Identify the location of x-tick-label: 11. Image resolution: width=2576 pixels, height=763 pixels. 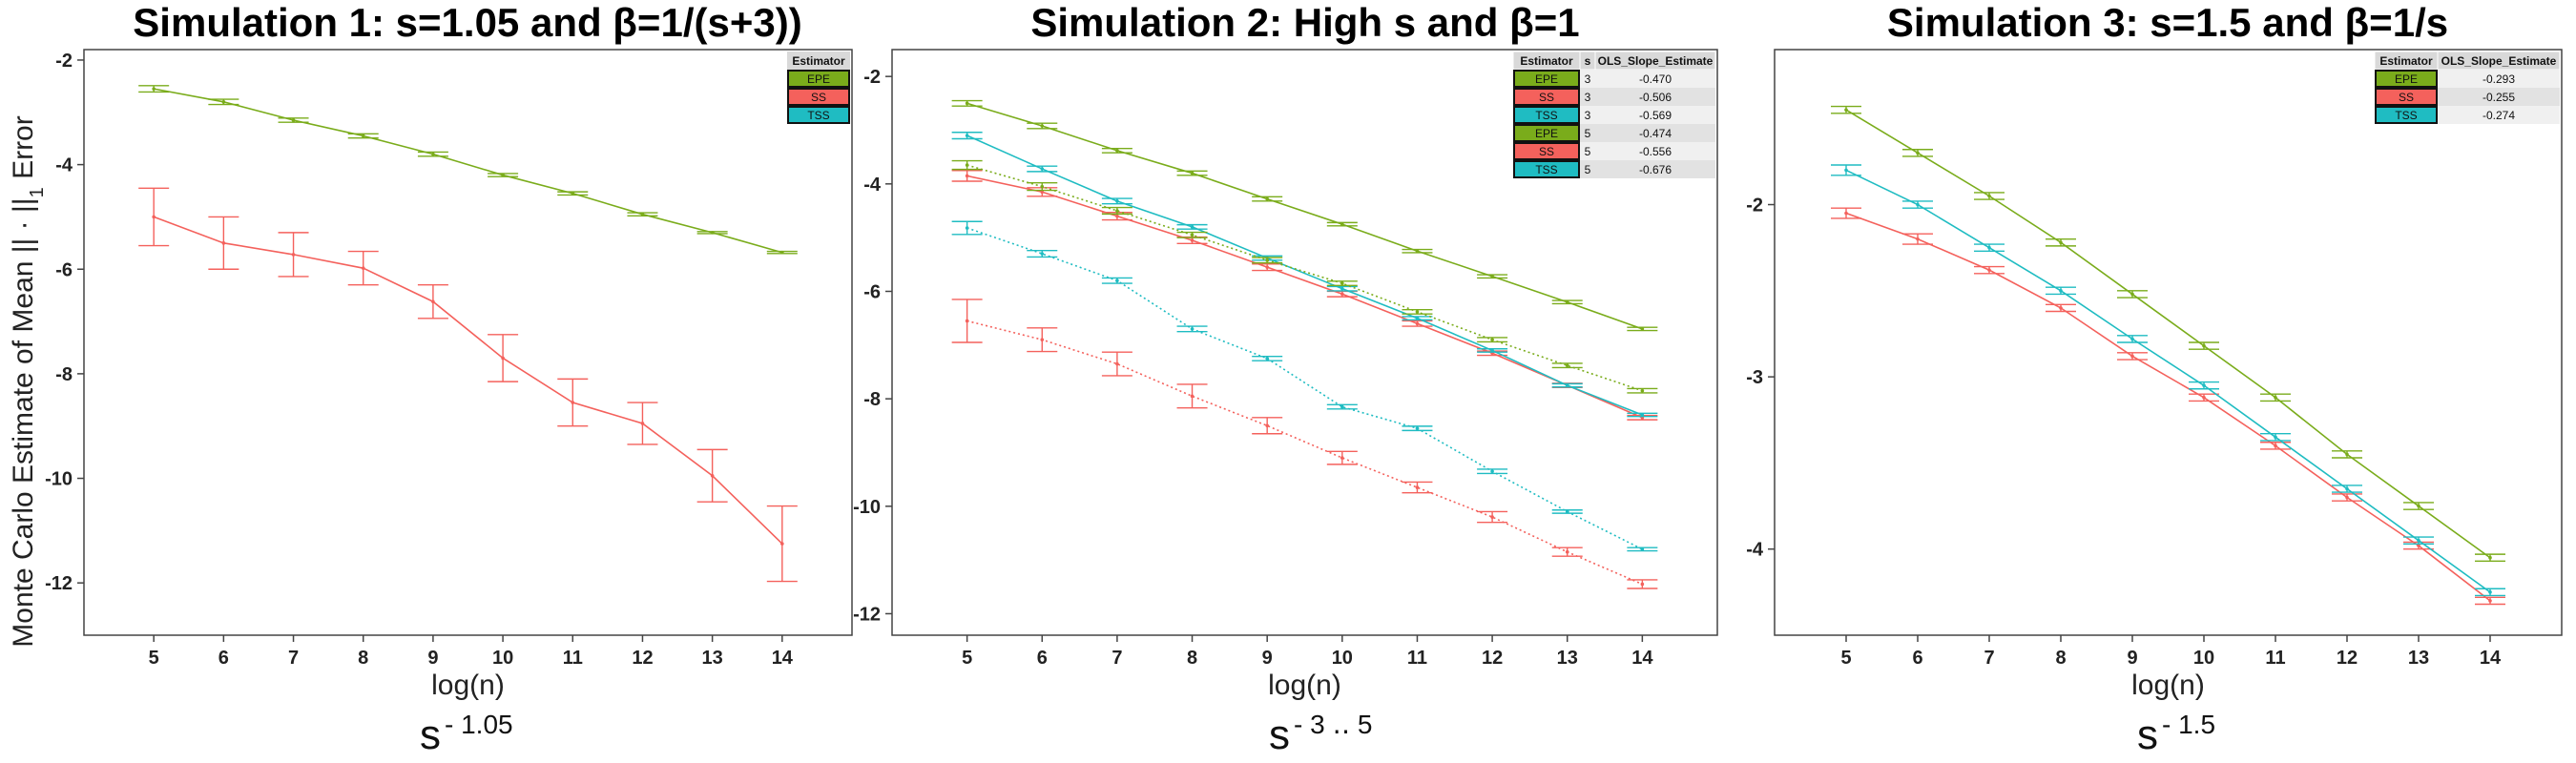
(573, 658).